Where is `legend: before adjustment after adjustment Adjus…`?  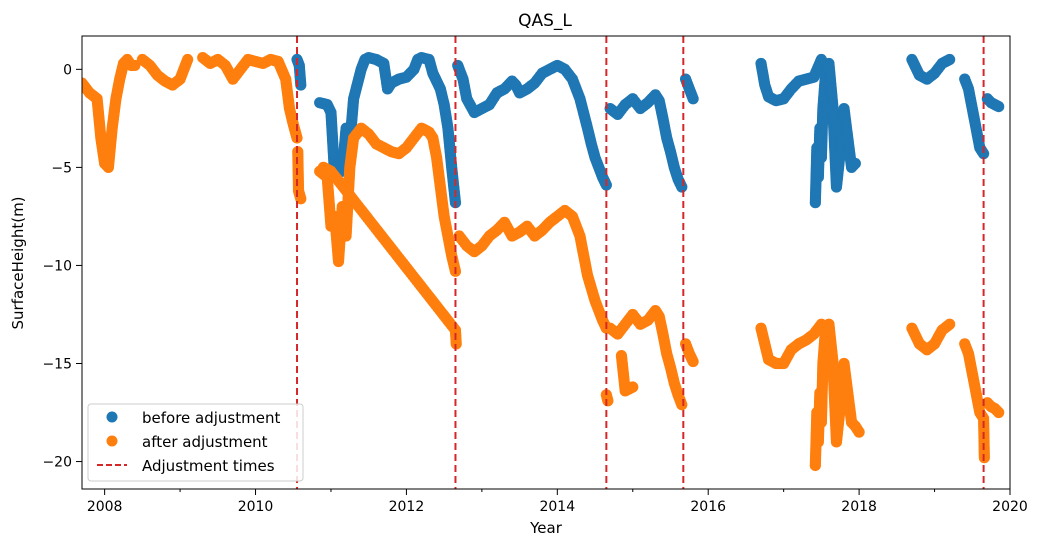 legend: before adjustment after adjustment Adjus… is located at coordinates (195, 442).